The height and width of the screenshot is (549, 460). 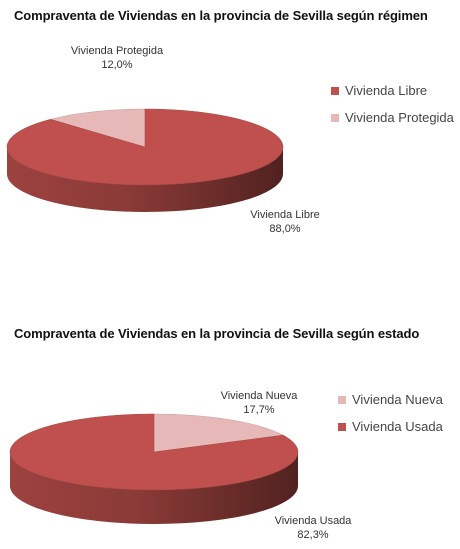 What do you see at coordinates (117, 58) in the screenshot?
I see `data-label-vivienda-protegida: Vivienda Protegida 12,0%` at bounding box center [117, 58].